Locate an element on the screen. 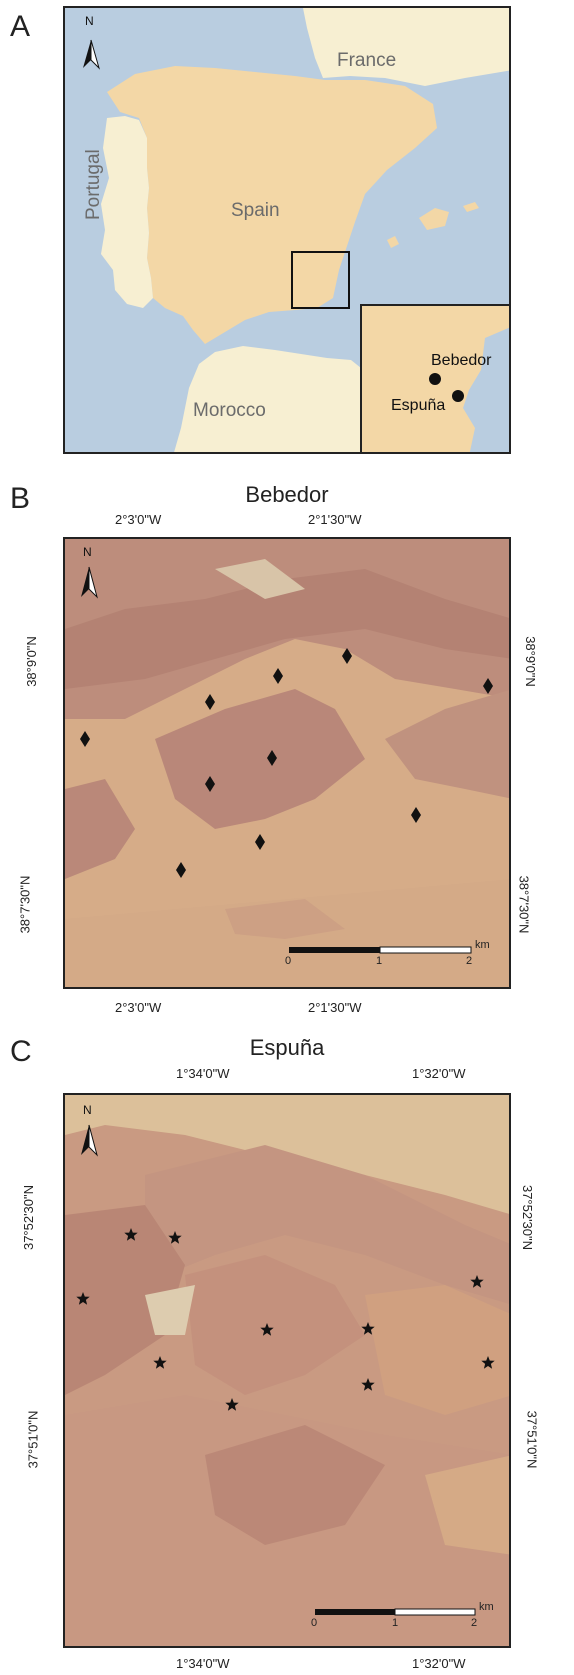 This screenshot has width=574, height=1675. country-label-portugal: Portugal is located at coordinates (93, 184).